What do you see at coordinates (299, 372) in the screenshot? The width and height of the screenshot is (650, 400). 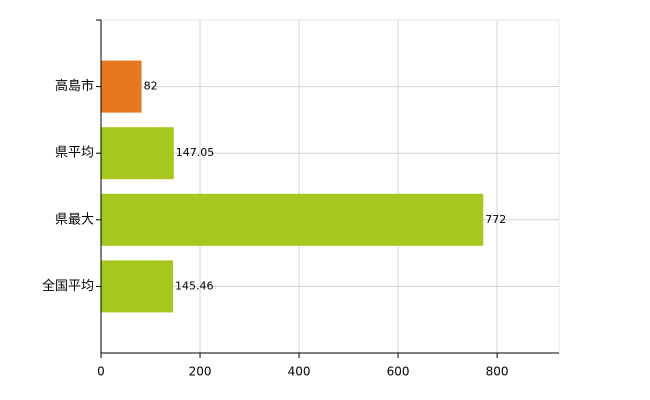 I see `x-tick-label: 400` at bounding box center [299, 372].